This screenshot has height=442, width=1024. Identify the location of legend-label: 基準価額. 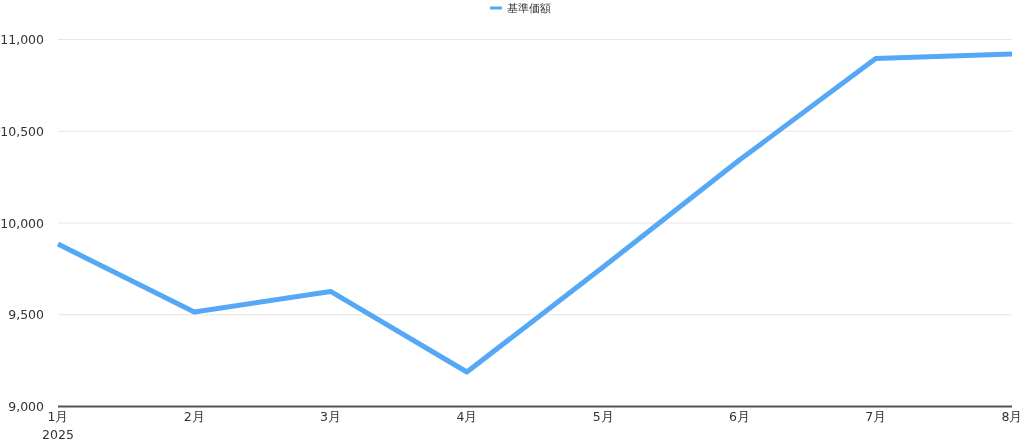
(529, 8).